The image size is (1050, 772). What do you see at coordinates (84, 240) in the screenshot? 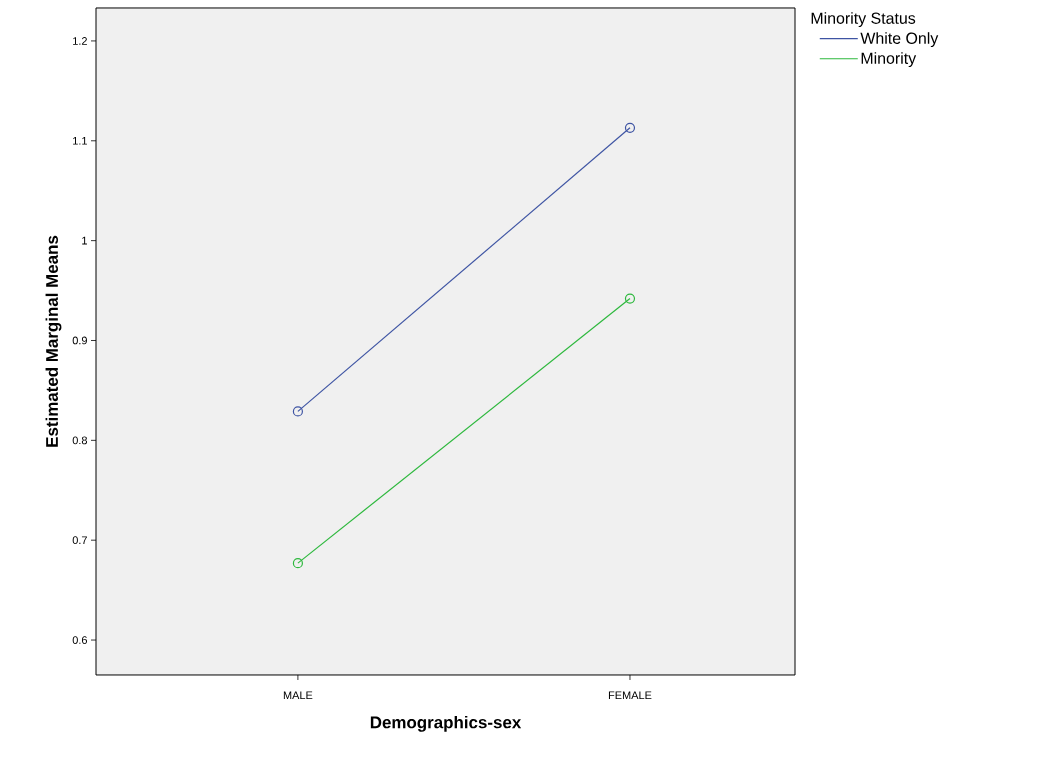
I see `y-tick-label: 1` at bounding box center [84, 240].